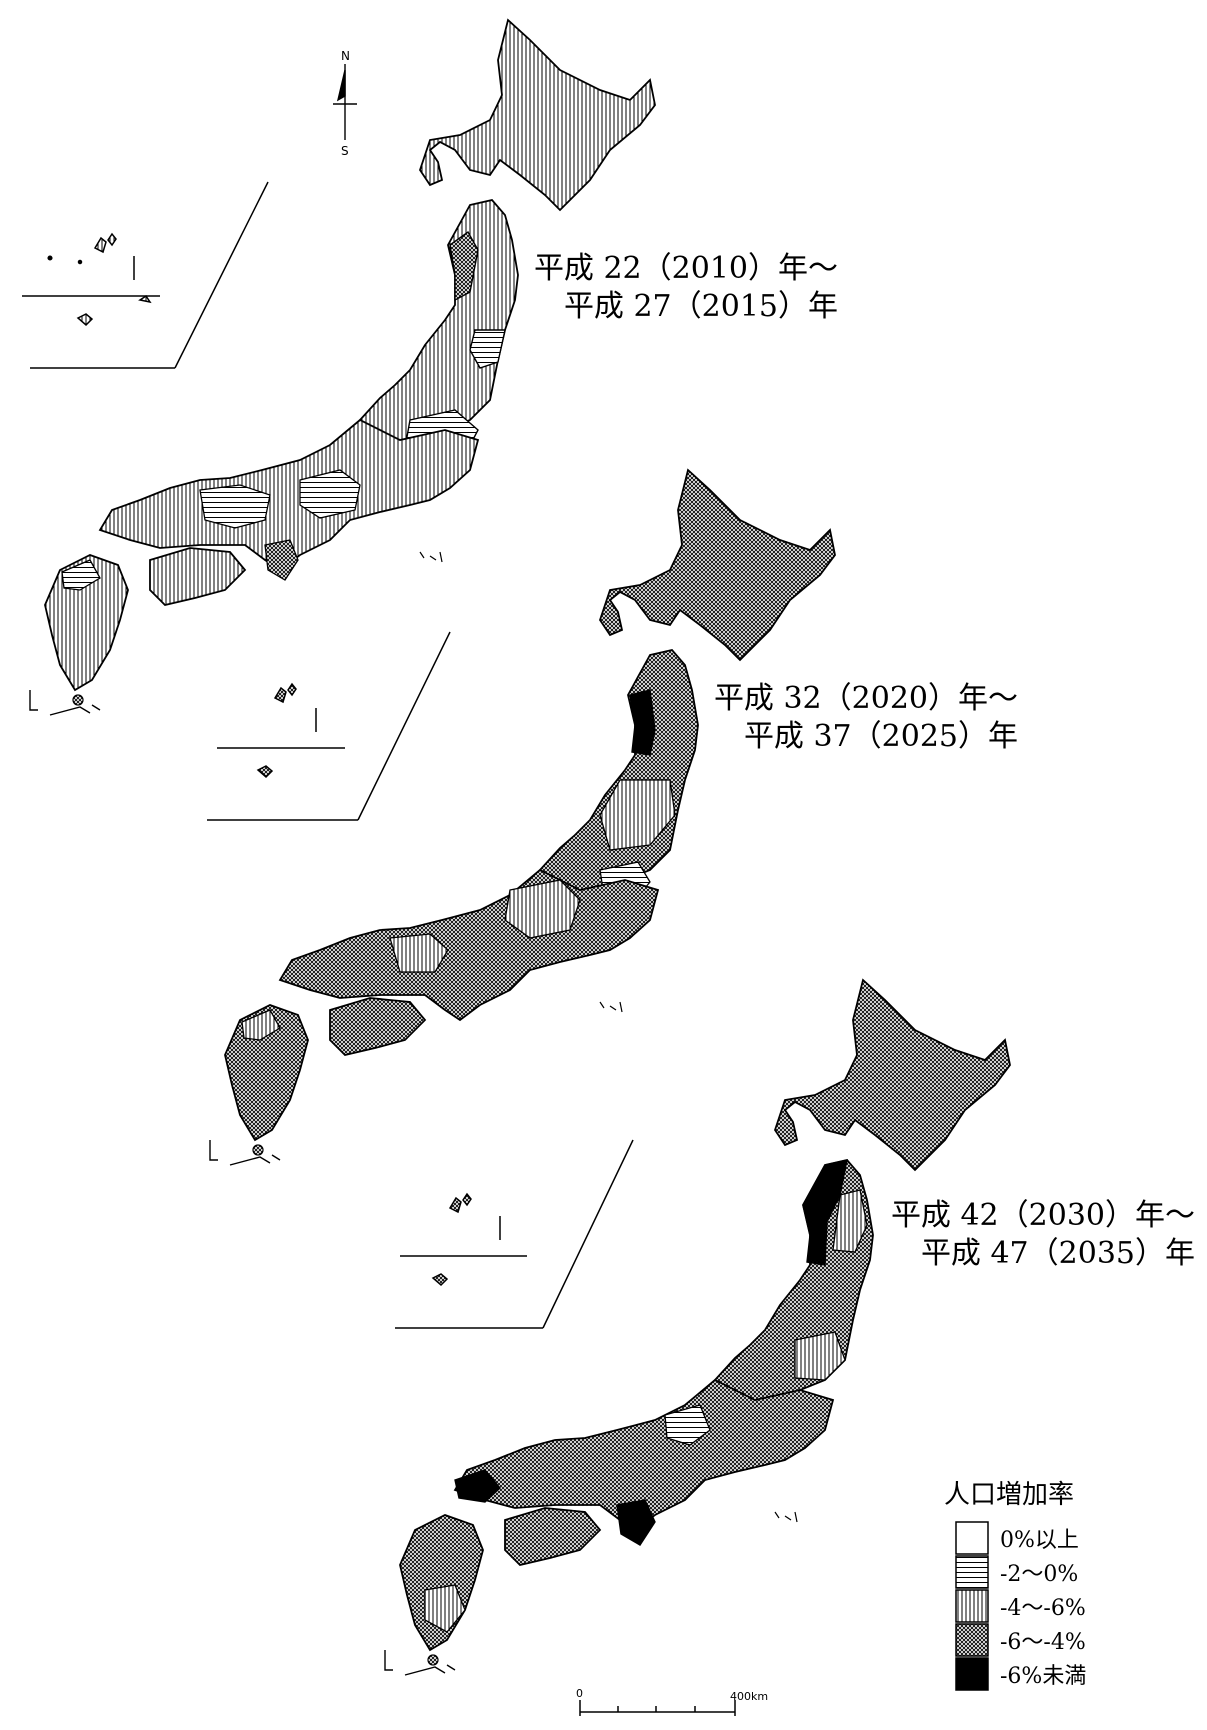  I want to click on legend-label-2: -4～-6%, so click(1043, 1608).